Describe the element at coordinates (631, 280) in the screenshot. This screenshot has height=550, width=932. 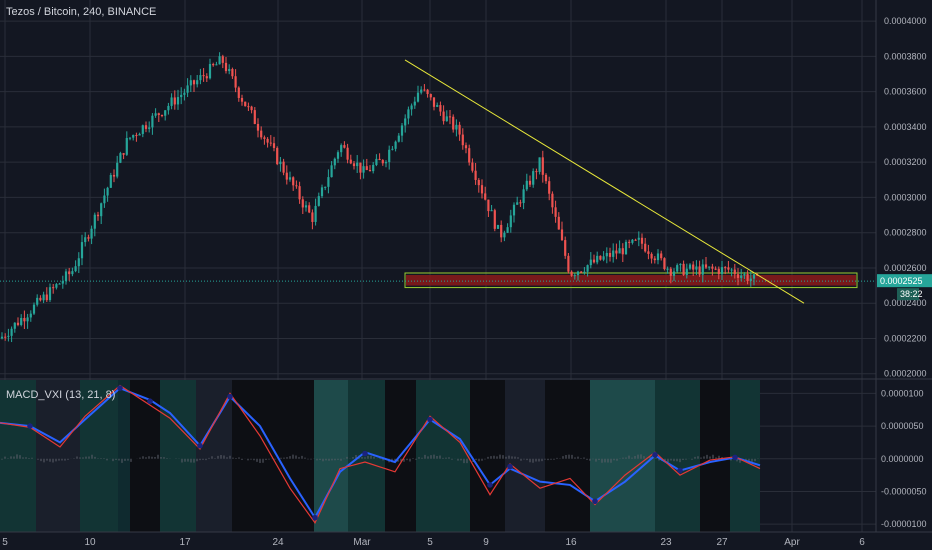
I see `support-zone` at that location.